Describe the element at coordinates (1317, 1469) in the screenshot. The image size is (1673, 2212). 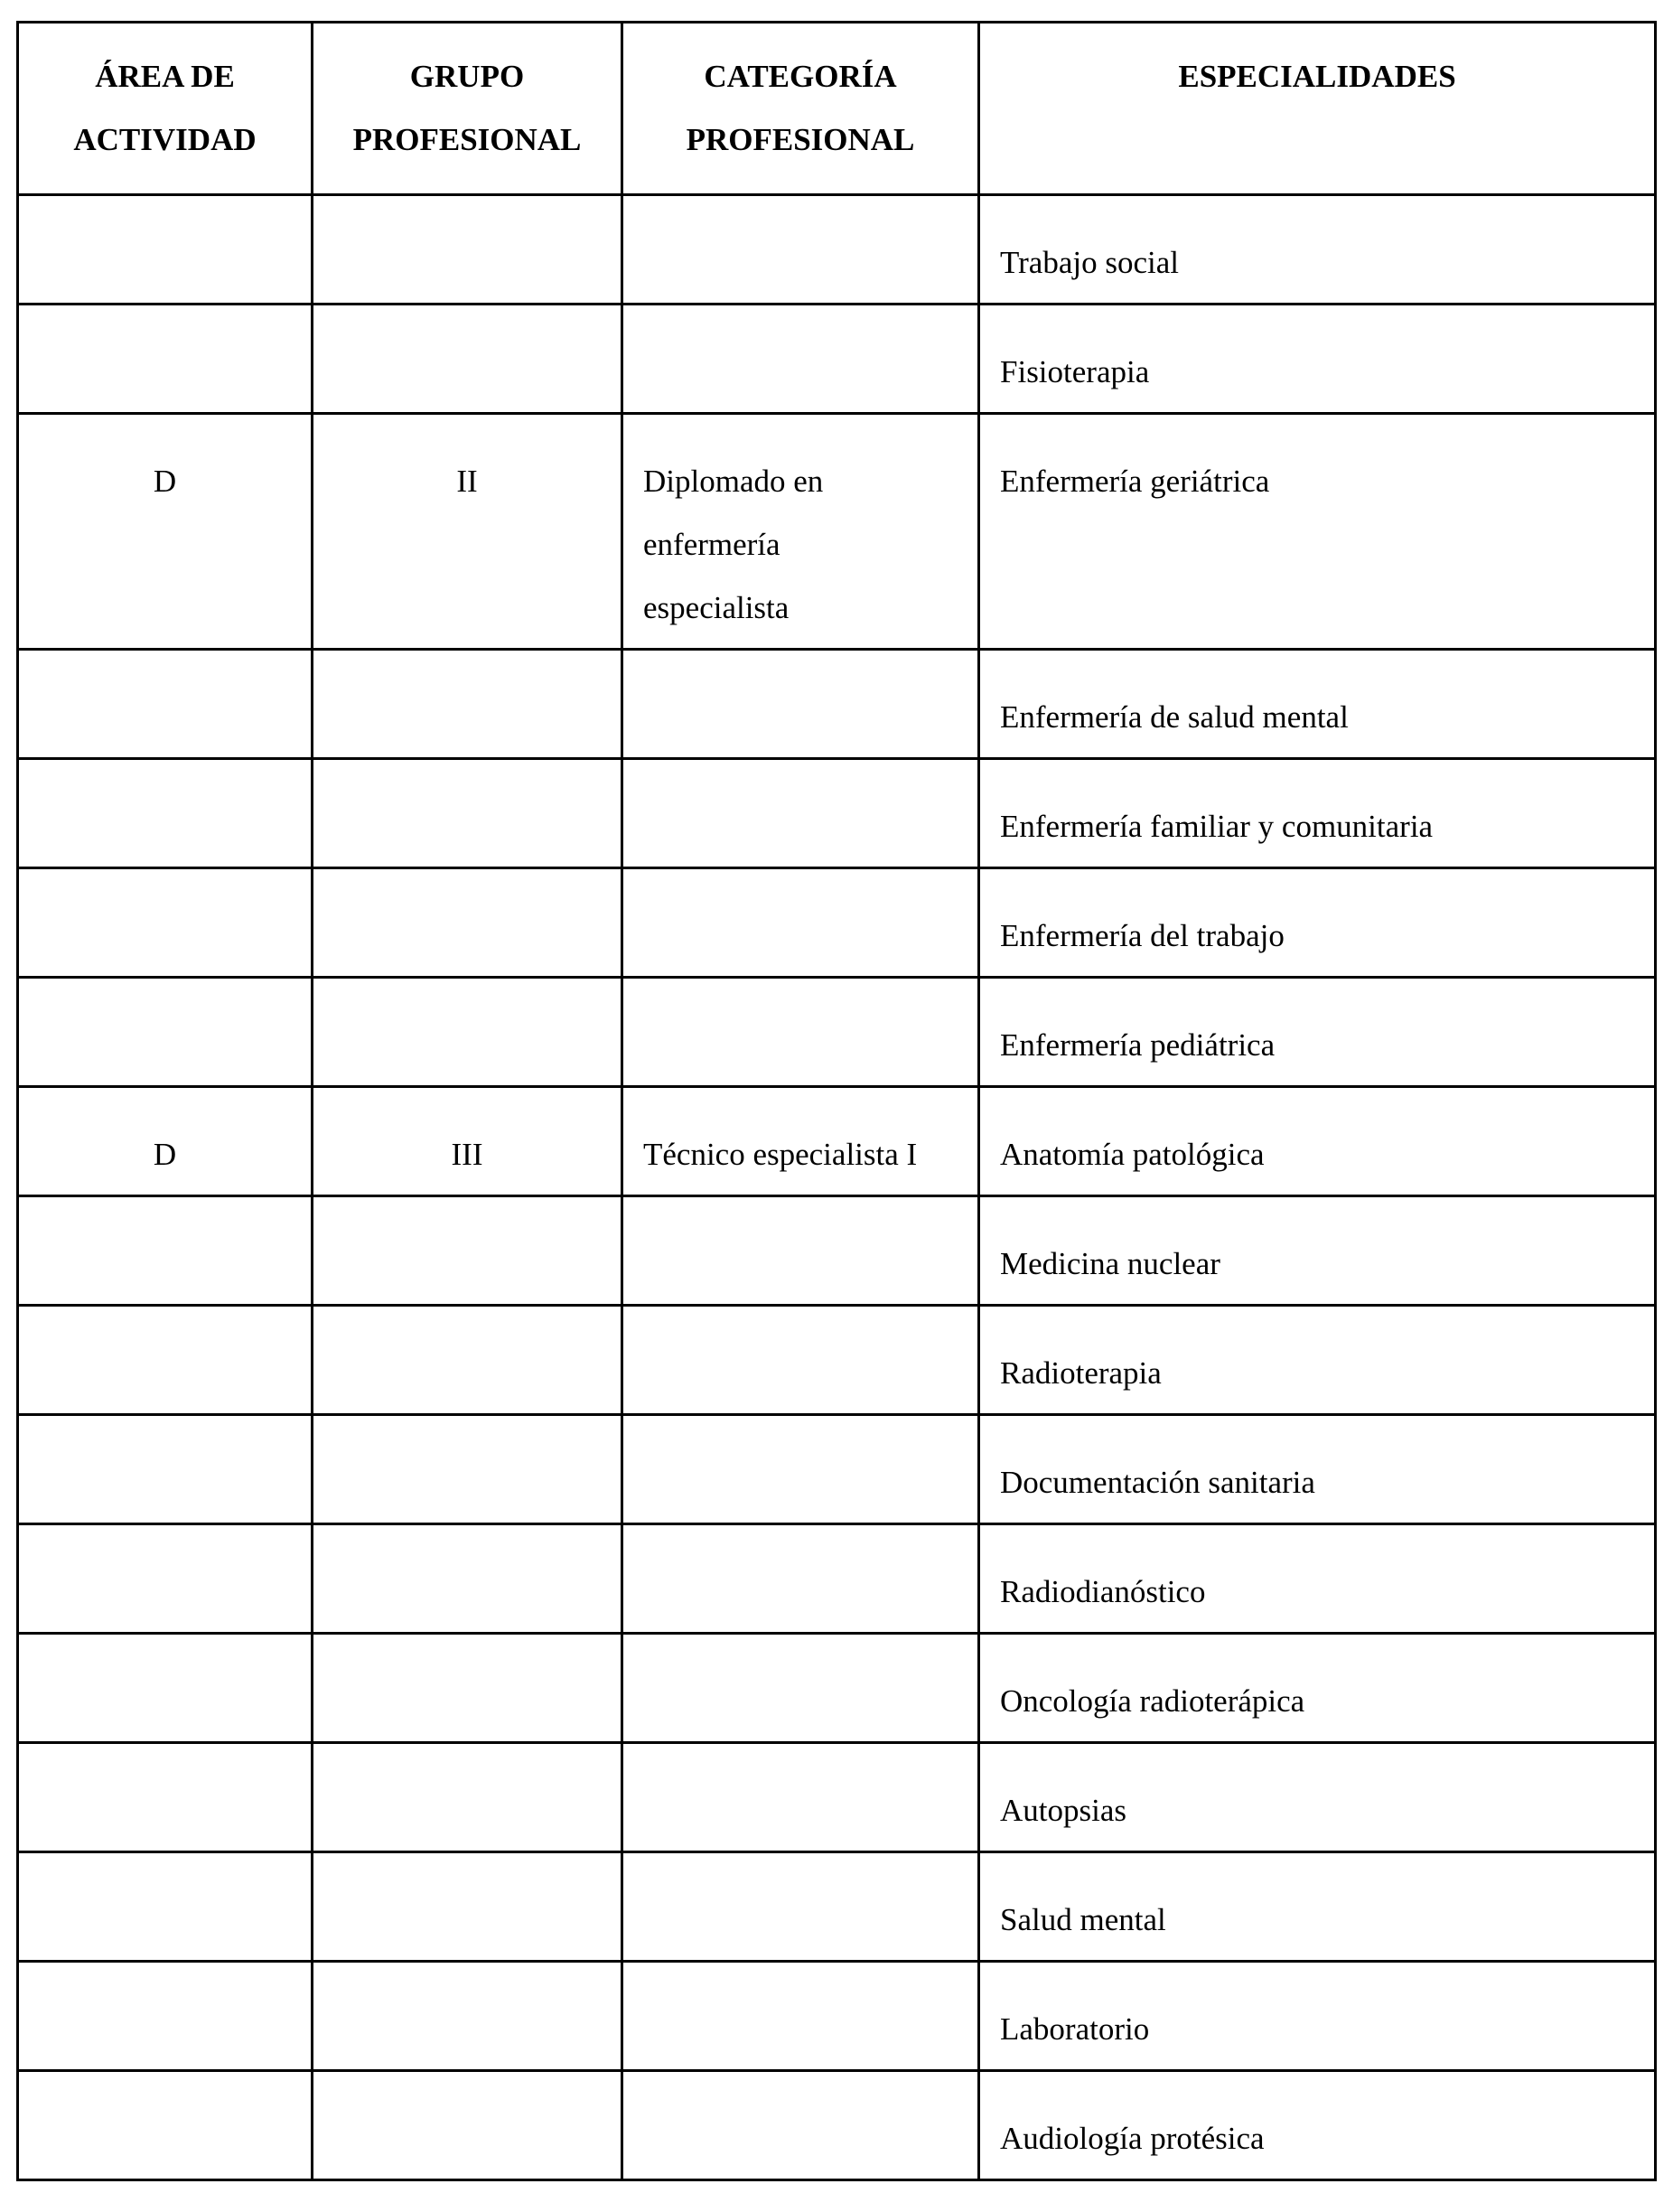
I see `cell-especialidad: Documentación sanitaria` at that location.